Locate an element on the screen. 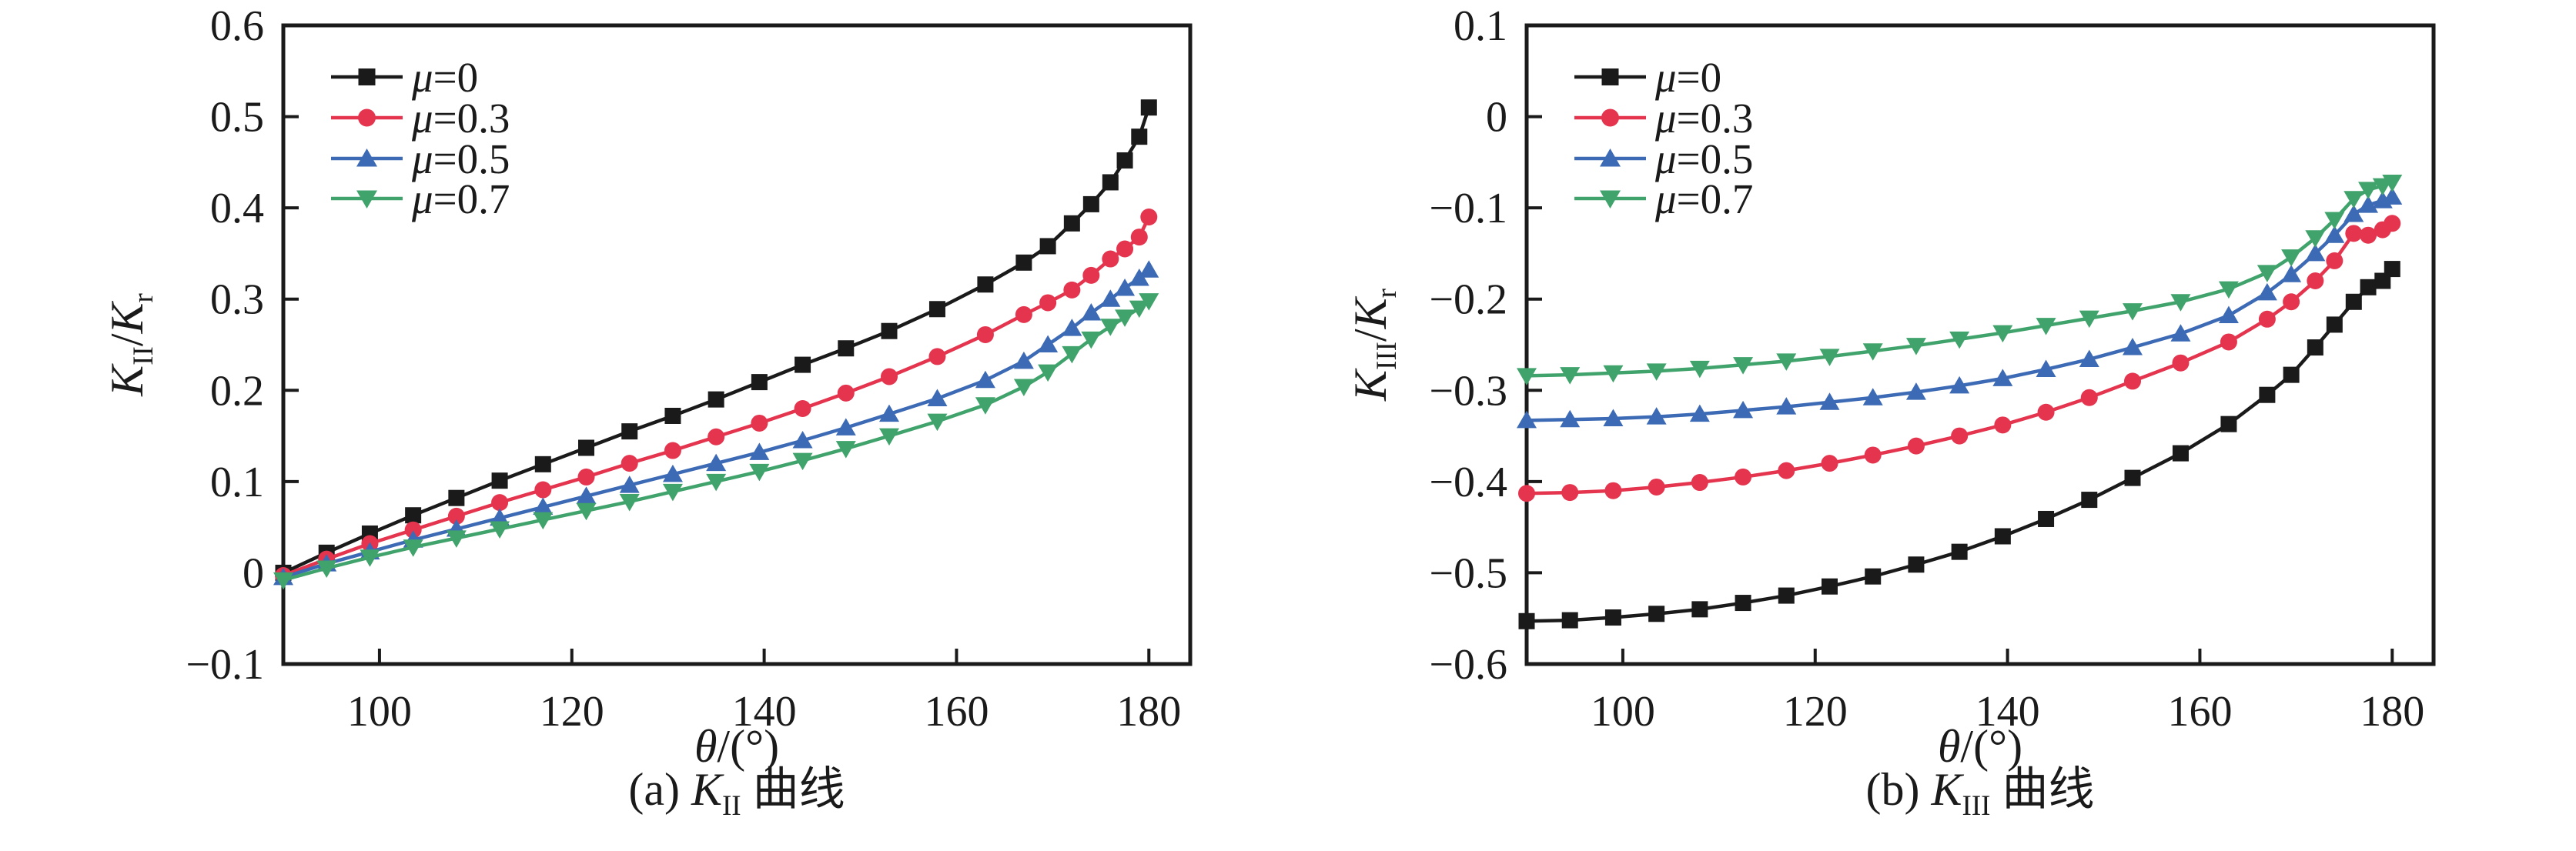 This screenshot has width=2576, height=851. x-tick-label: 100 is located at coordinates (380, 712).